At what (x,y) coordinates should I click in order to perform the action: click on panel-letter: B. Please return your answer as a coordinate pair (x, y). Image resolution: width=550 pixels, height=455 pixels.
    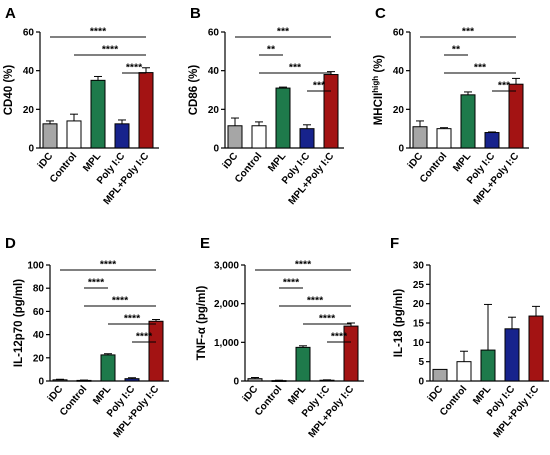
    Looking at the image, I should click on (195, 13).